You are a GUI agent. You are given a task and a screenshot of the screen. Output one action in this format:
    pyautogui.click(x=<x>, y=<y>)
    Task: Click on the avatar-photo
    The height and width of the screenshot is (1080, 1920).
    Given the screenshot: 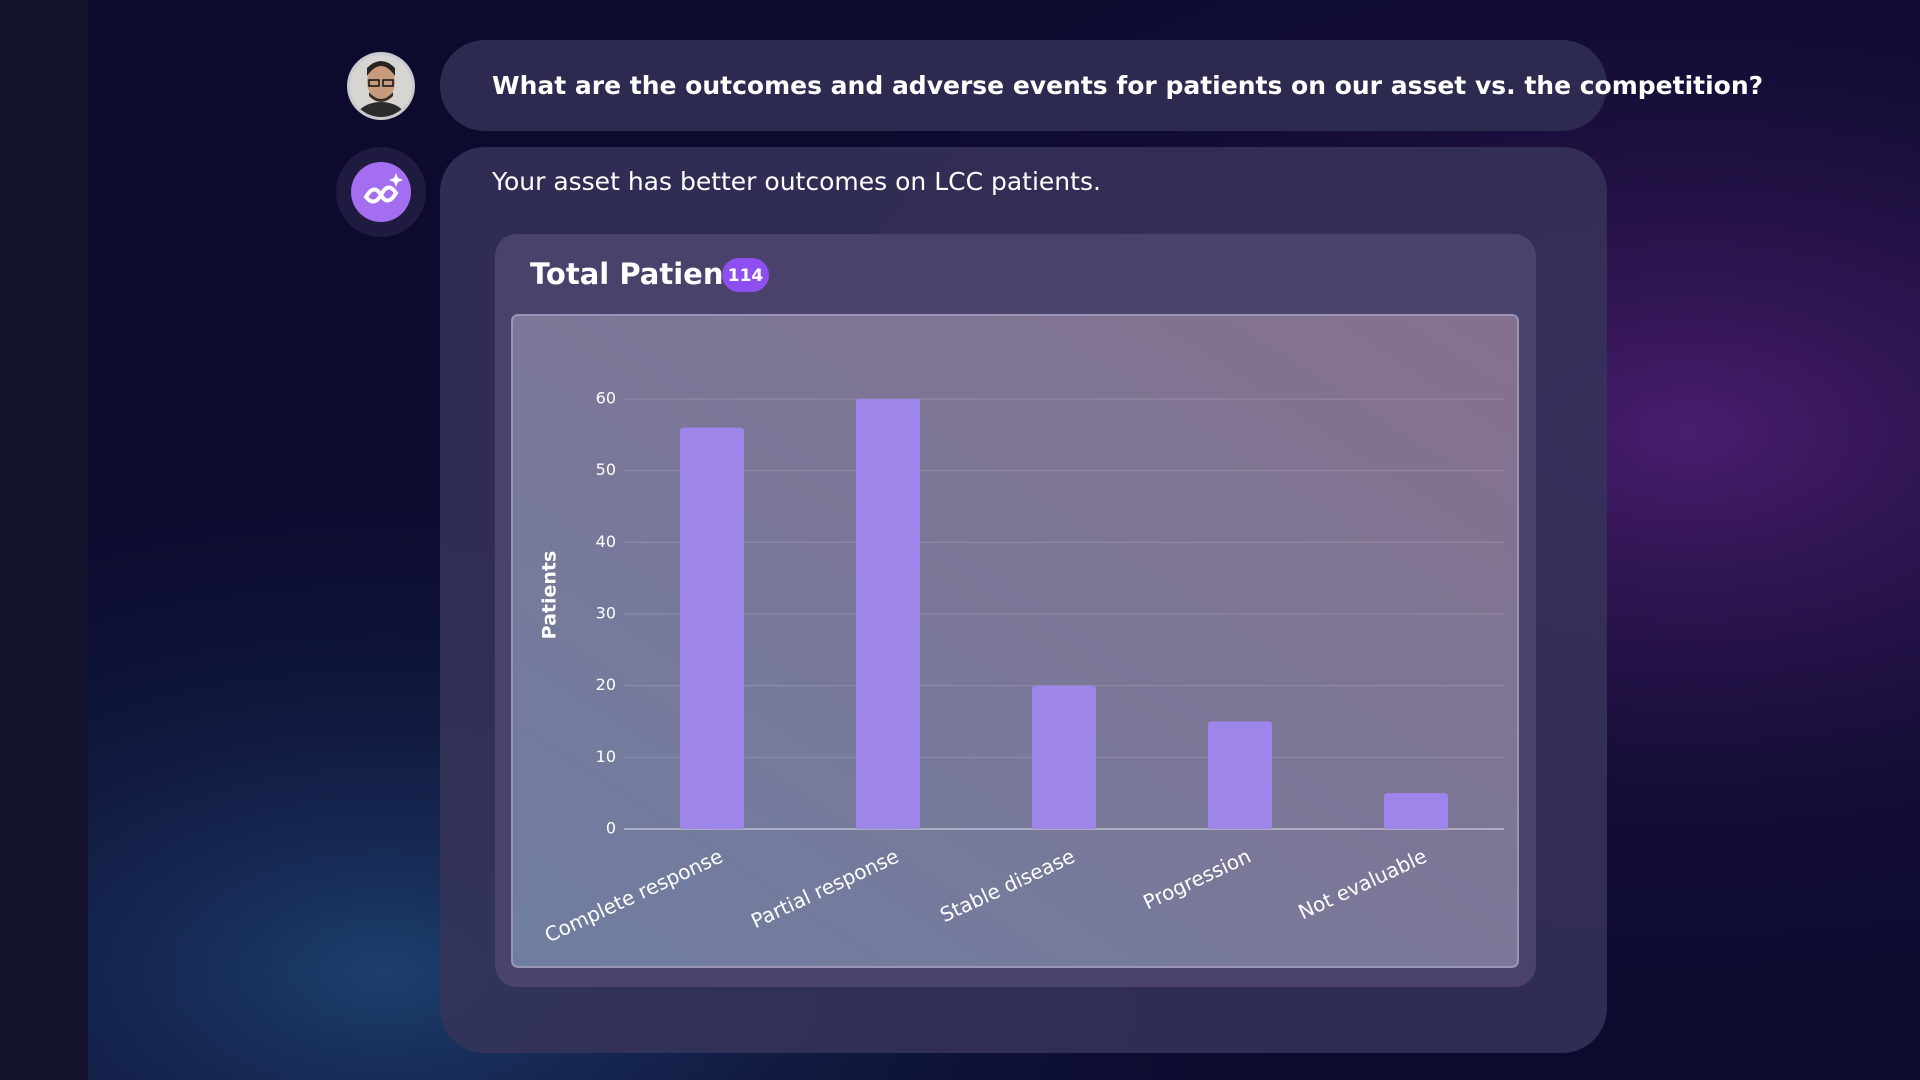 What is the action you would take?
    pyautogui.click(x=381, y=86)
    